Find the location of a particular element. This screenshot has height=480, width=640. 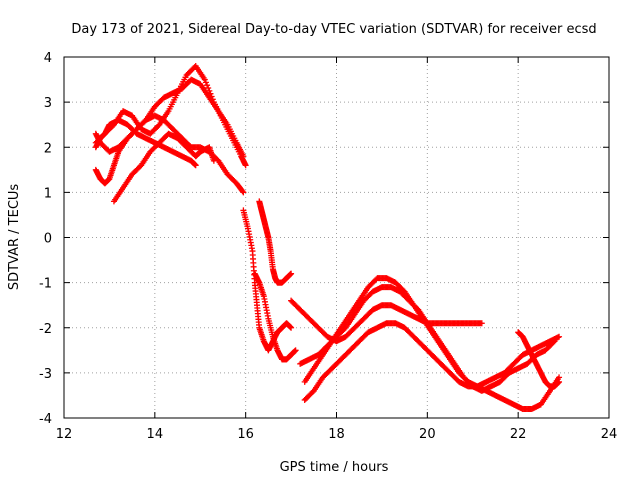

y-tick-label: -1 is located at coordinates (45, 284).